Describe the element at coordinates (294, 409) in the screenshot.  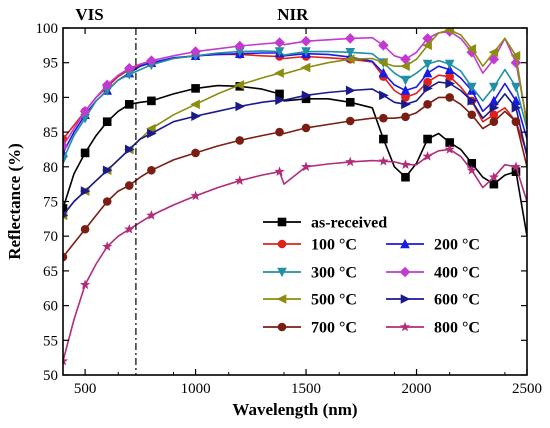
I see `x-axis-title: Wavelength (nm)` at that location.